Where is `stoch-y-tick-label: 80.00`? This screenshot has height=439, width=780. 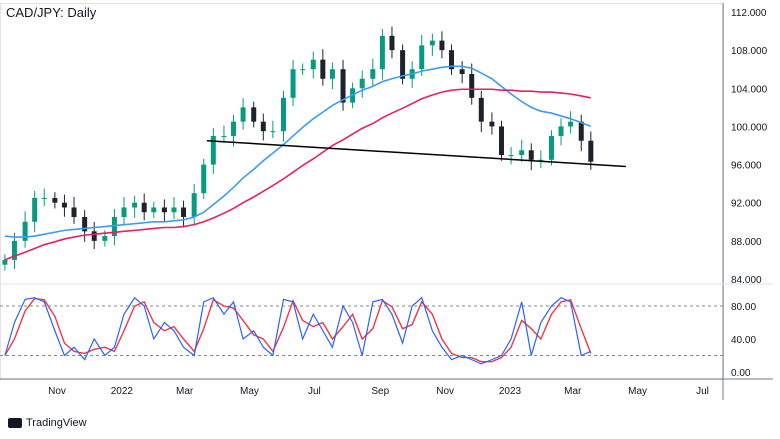
stoch-y-tick-label: 80.00 is located at coordinates (743, 307).